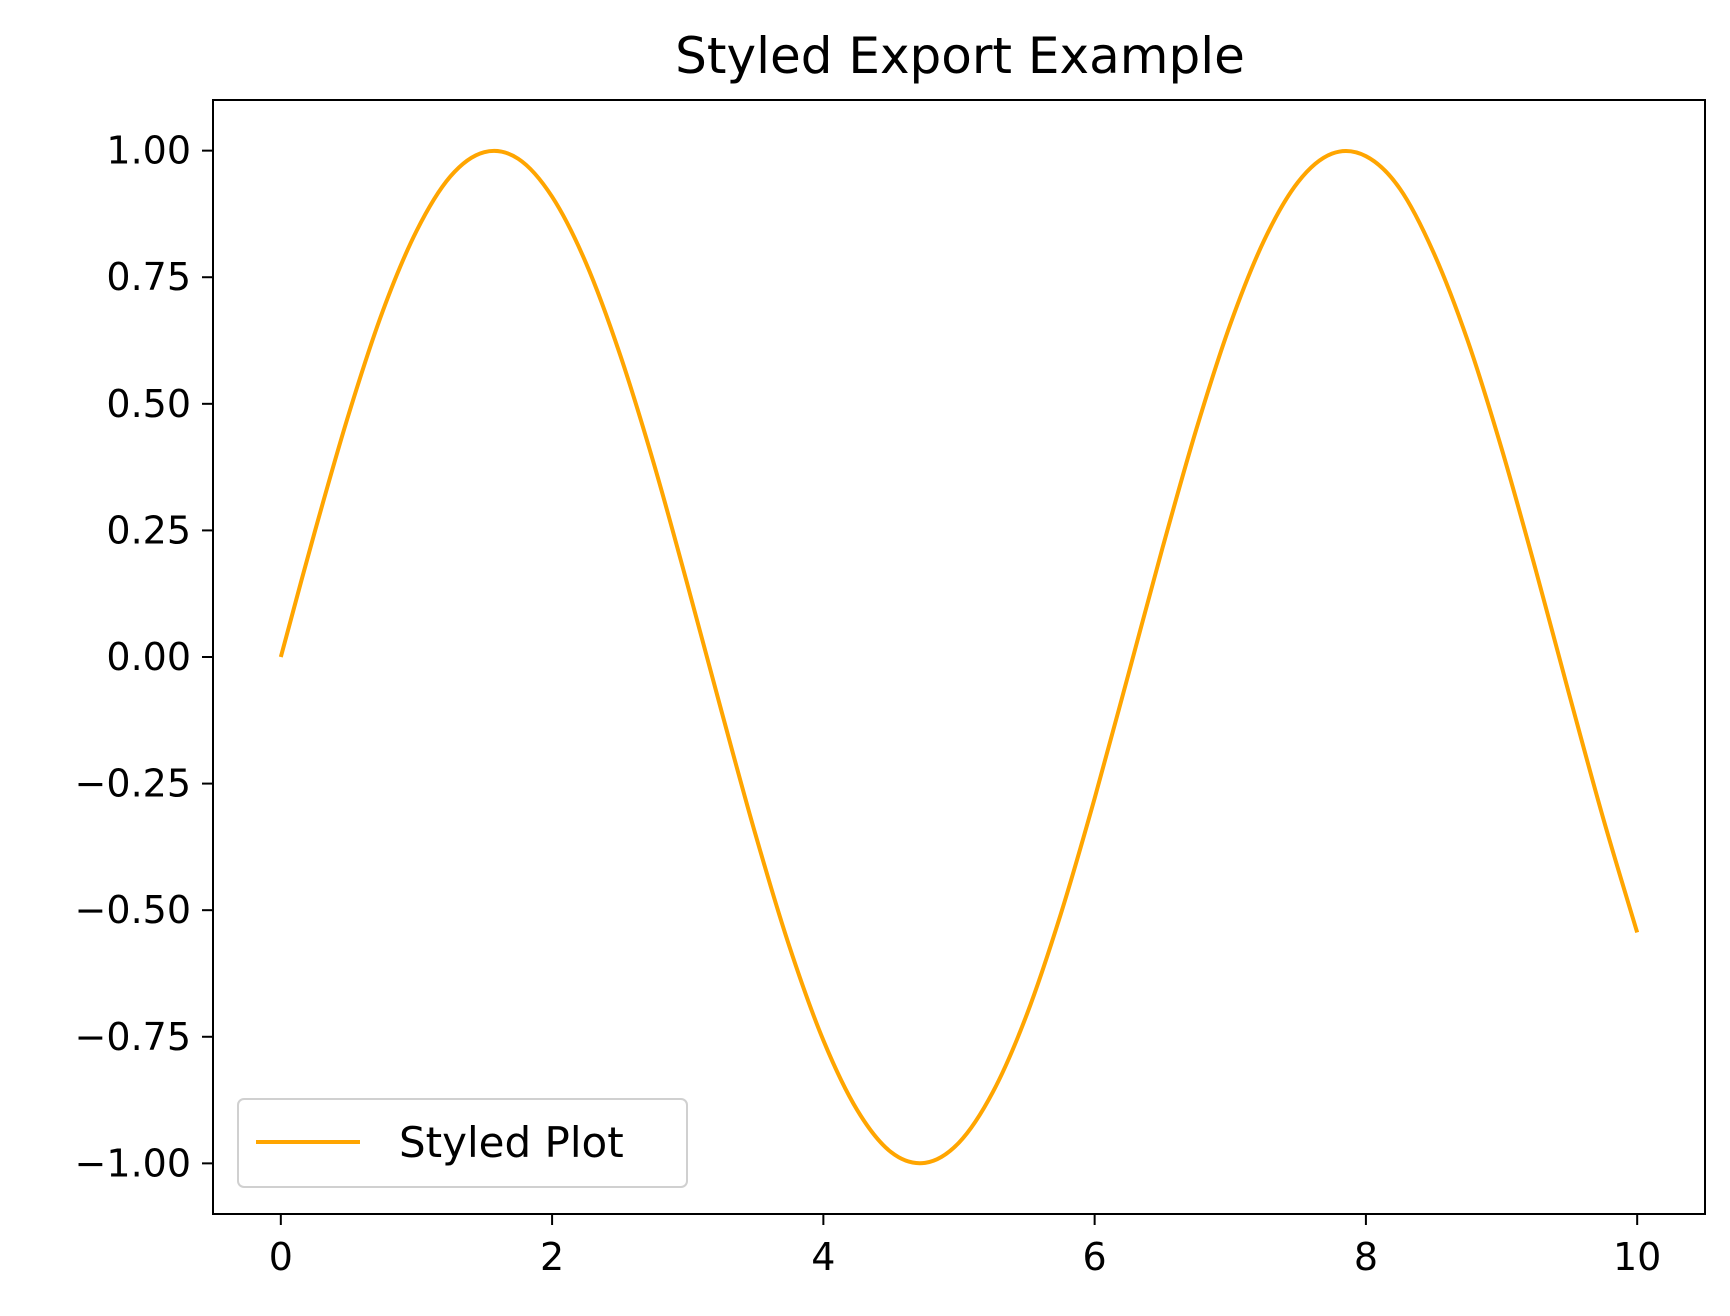 The height and width of the screenshot is (1316, 1730). Describe the element at coordinates (148, 404) in the screenshot. I see `y-tick-label: 0.50` at that location.